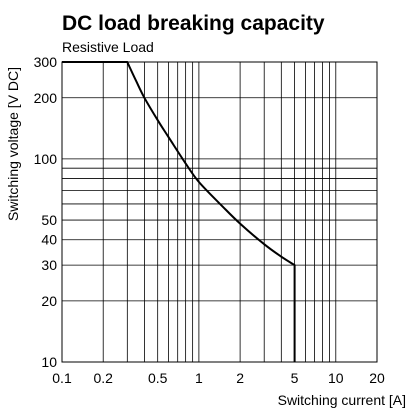 The width and height of the screenshot is (416, 416). Describe the element at coordinates (377, 378) in the screenshot. I see `x-tick-label: 20` at that location.